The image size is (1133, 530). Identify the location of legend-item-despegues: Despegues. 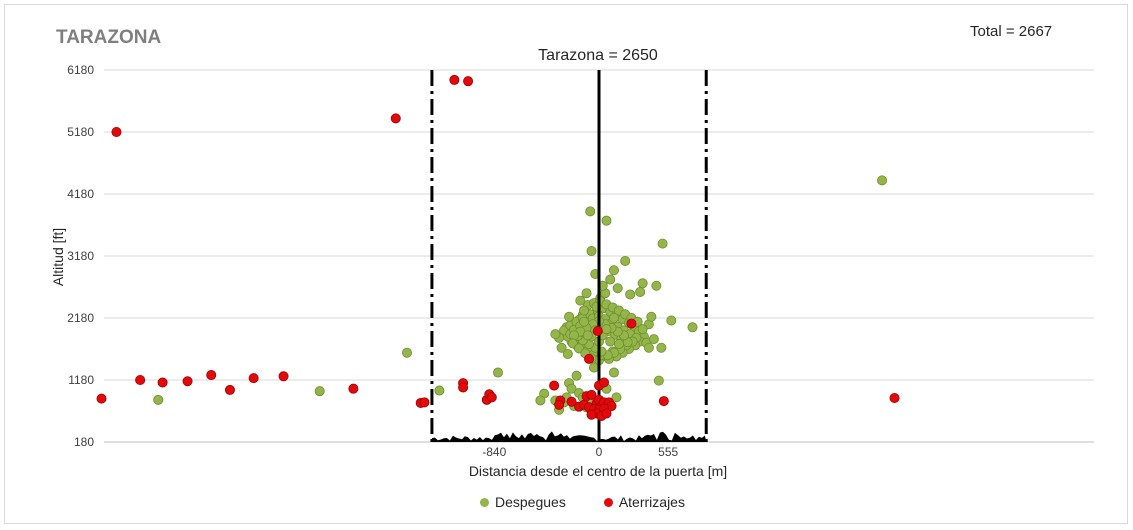
(523, 502).